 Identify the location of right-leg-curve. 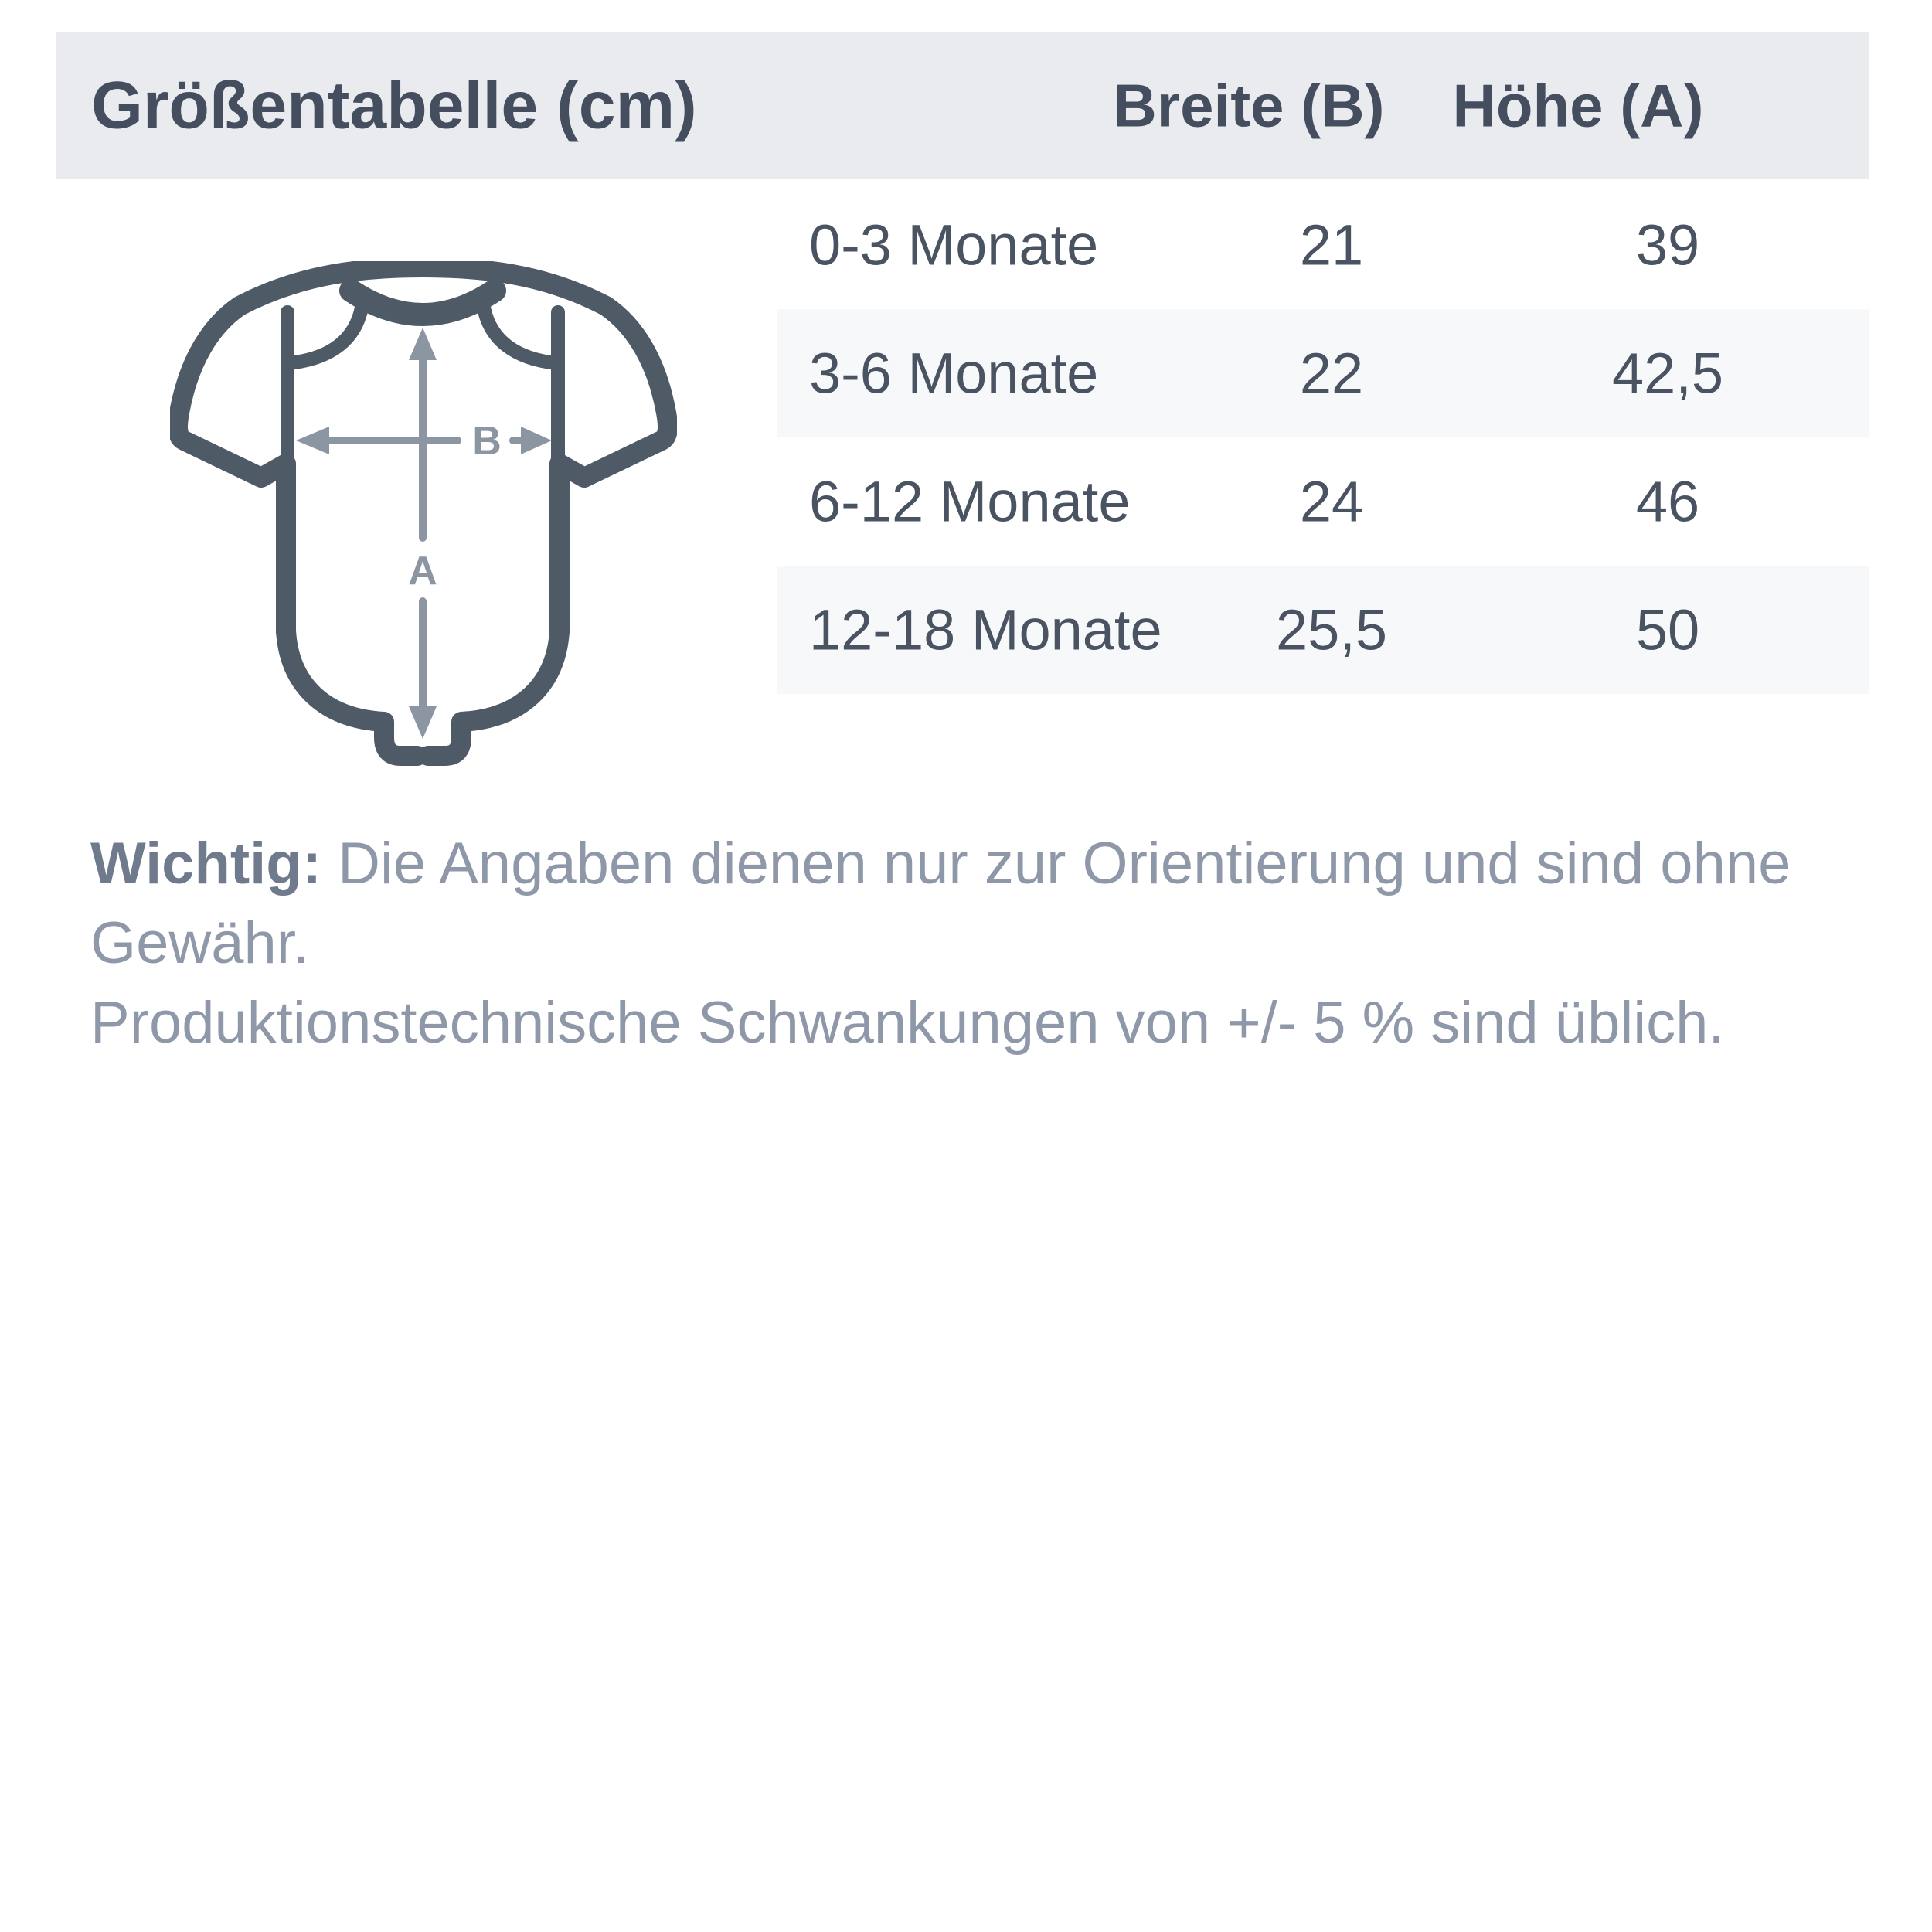
(494, 694).